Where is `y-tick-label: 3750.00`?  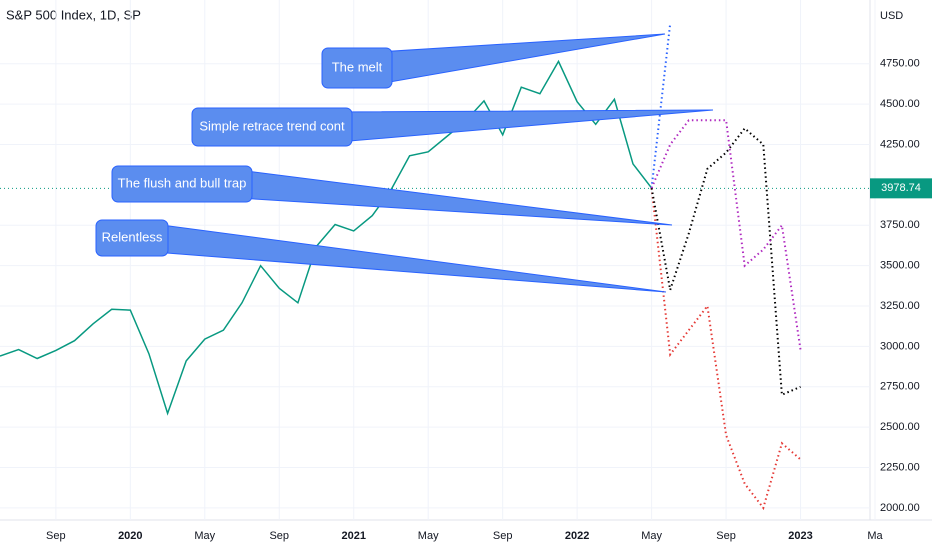 y-tick-label: 3750.00 is located at coordinates (900, 225).